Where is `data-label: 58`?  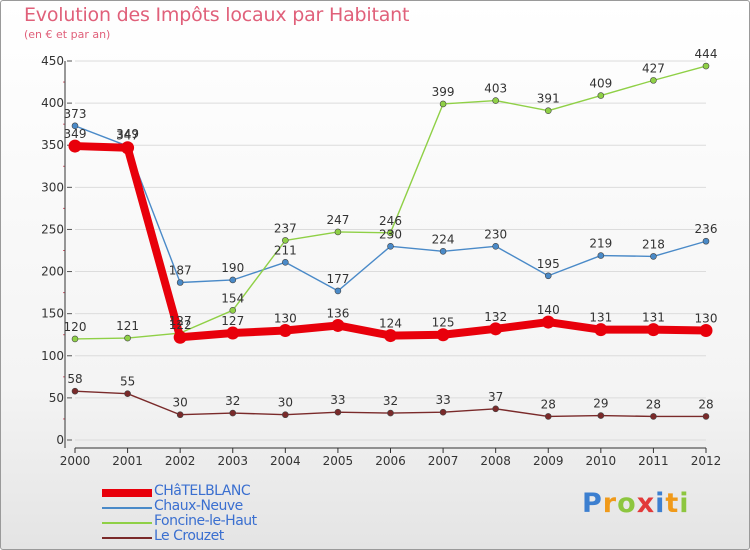 data-label: 58 is located at coordinates (74, 379).